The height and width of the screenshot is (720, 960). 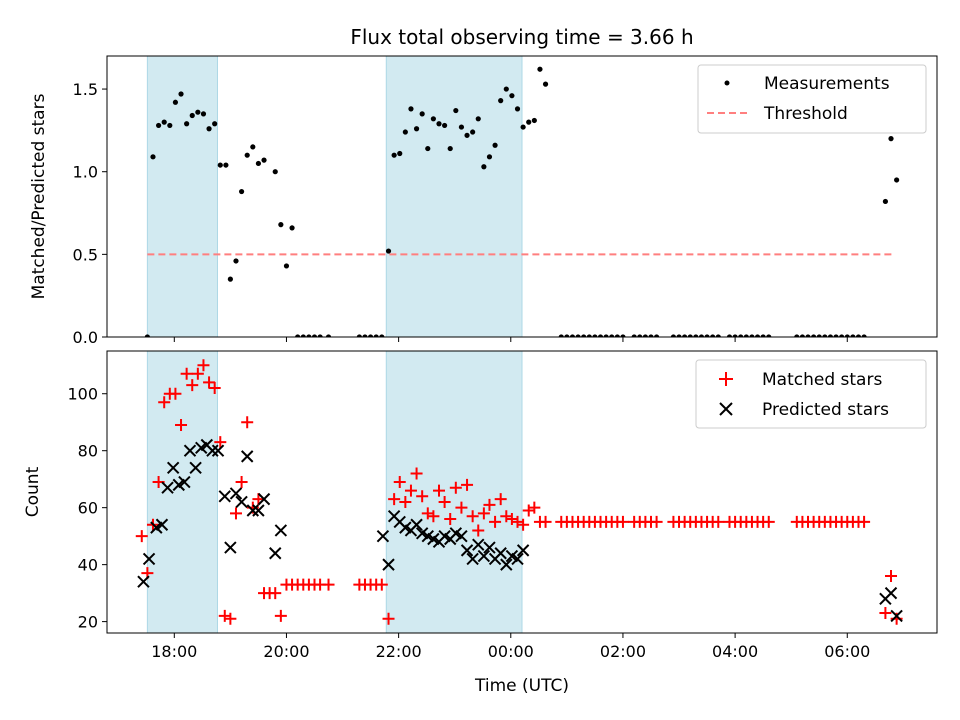 I want to click on ratio-y-tick-label: 0.0, so click(x=85, y=337).